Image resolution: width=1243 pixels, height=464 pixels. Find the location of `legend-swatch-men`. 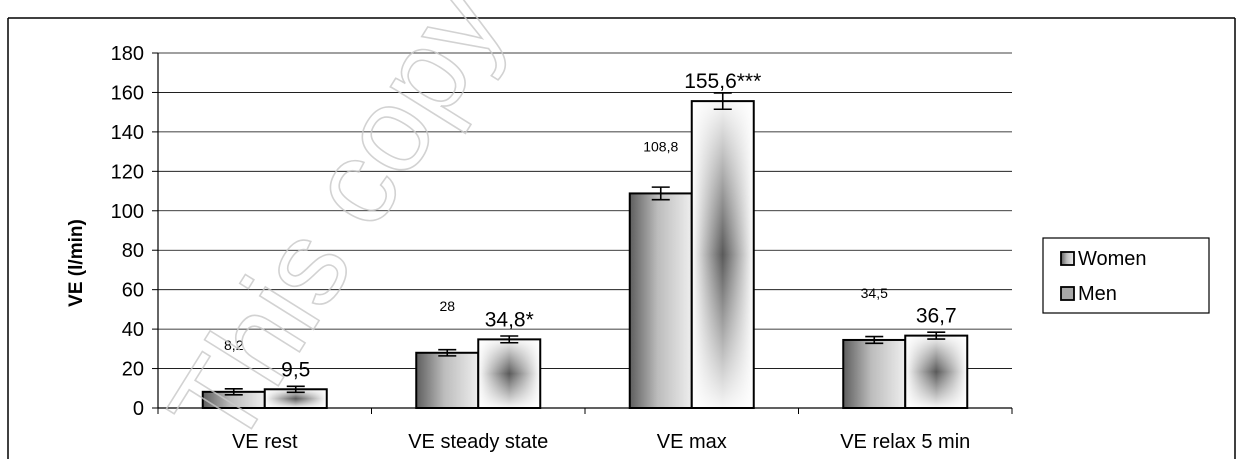

legend-swatch-men is located at coordinates (1067, 293).